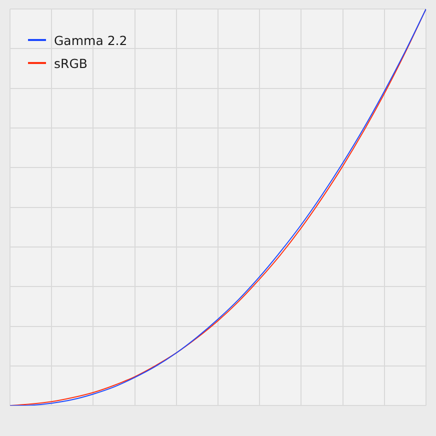 This screenshot has width=436, height=436. Describe the element at coordinates (91, 40) in the screenshot. I see `legend-label: Gamma 2.2` at that location.